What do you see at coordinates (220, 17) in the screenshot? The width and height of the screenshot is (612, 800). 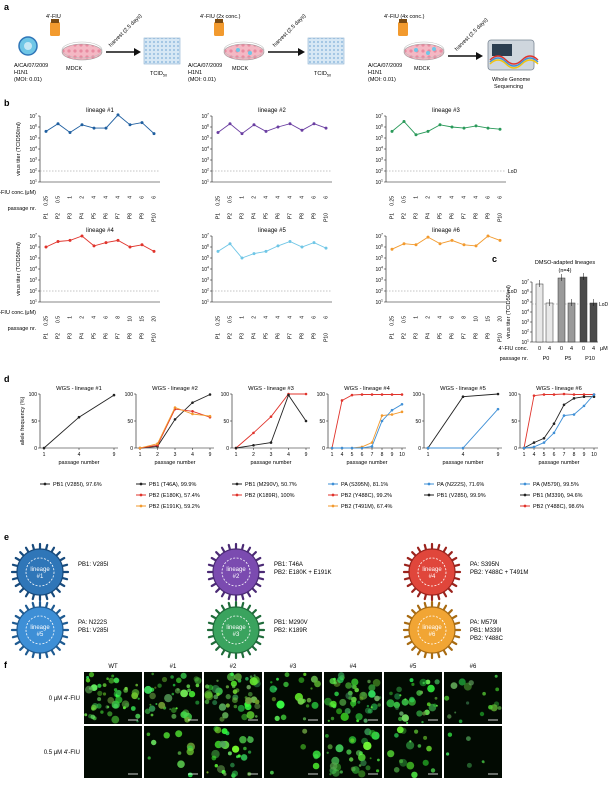 I see `drug-label-2: 4'-FIU (2x conc.)` at bounding box center [220, 17].